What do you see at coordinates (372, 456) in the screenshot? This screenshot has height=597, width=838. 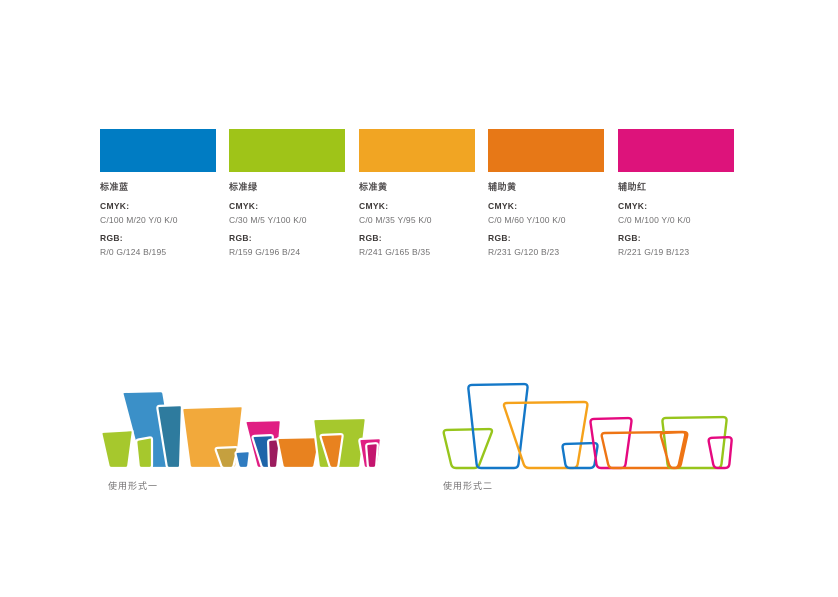 I see `trapezoid-magenta-shade` at bounding box center [372, 456].